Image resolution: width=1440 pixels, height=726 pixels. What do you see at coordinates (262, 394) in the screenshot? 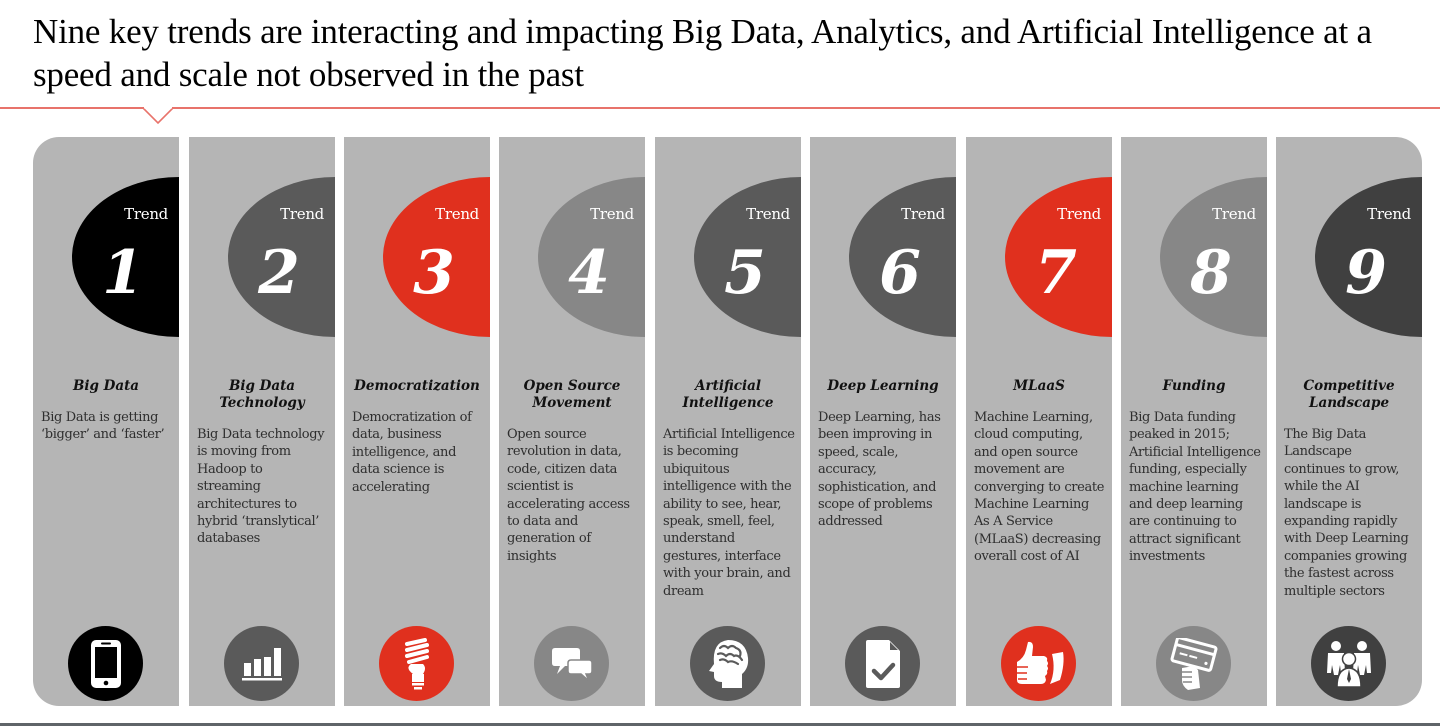
I see `trend-heading: Big Data Technology` at bounding box center [262, 394].